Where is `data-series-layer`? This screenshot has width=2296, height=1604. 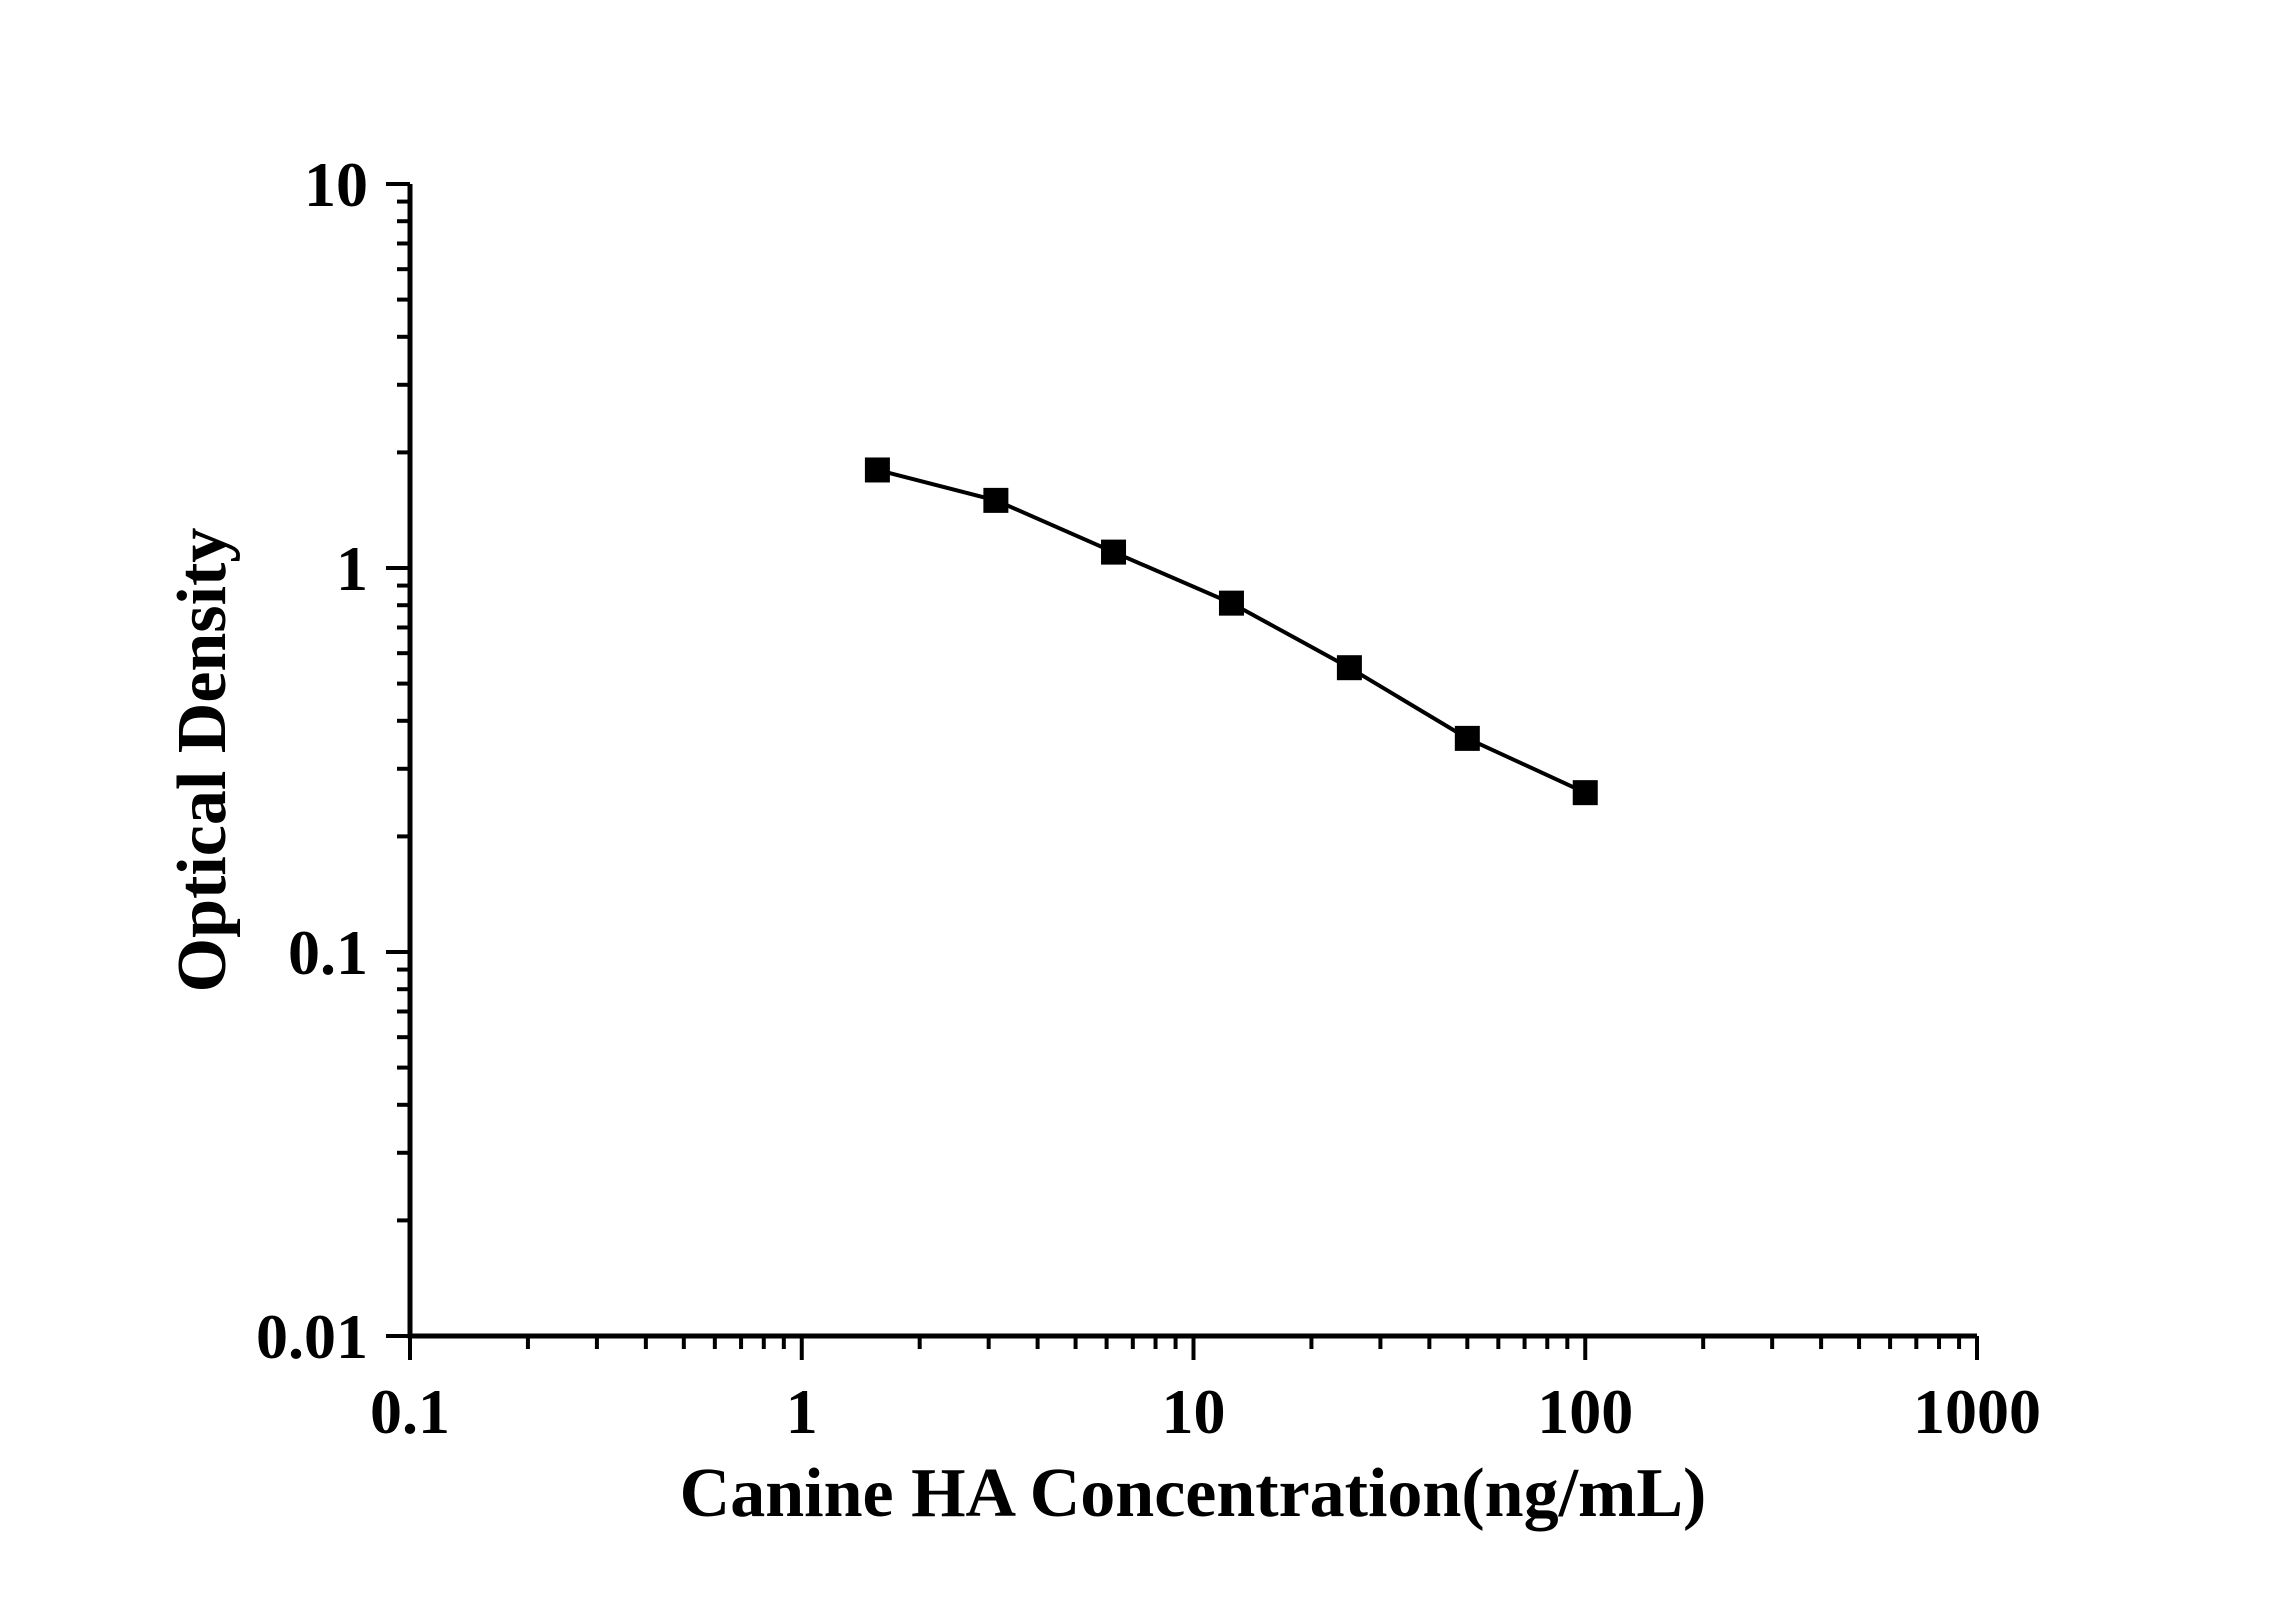 data-series-layer is located at coordinates (1231, 631).